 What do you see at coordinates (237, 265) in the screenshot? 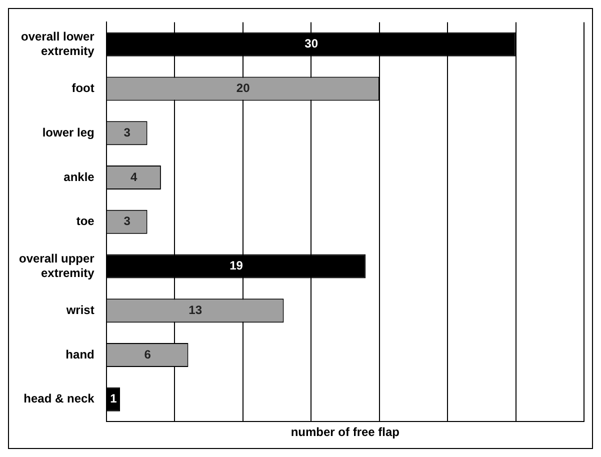
I see `data-label: 19` at bounding box center [237, 265].